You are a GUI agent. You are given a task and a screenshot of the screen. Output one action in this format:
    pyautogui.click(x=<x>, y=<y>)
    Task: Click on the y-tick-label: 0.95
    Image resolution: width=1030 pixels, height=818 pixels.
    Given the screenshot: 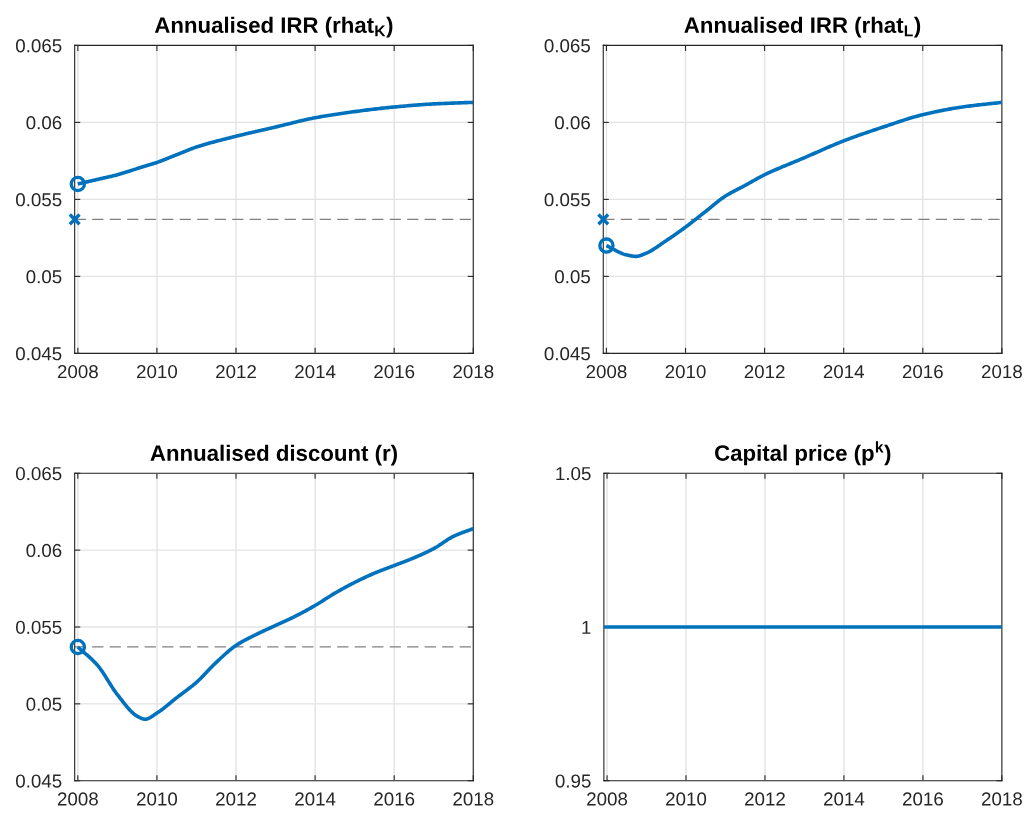 What is the action you would take?
    pyautogui.click(x=573, y=781)
    